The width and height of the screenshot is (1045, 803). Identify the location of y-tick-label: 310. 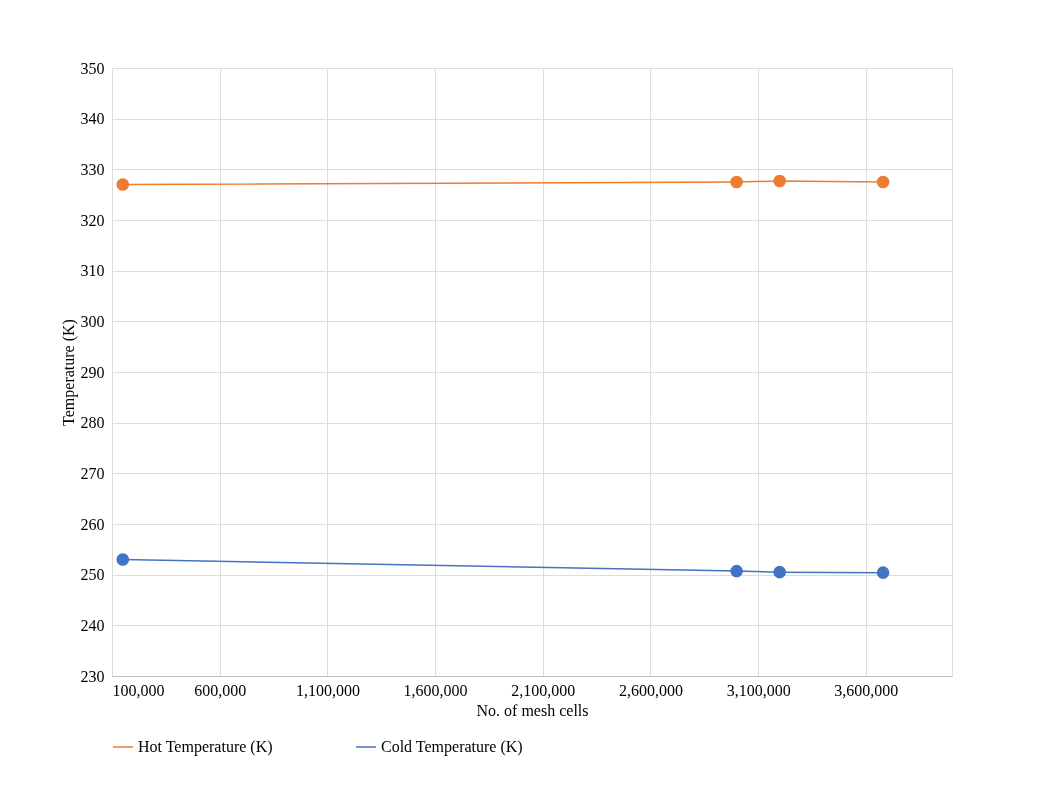
(92, 271).